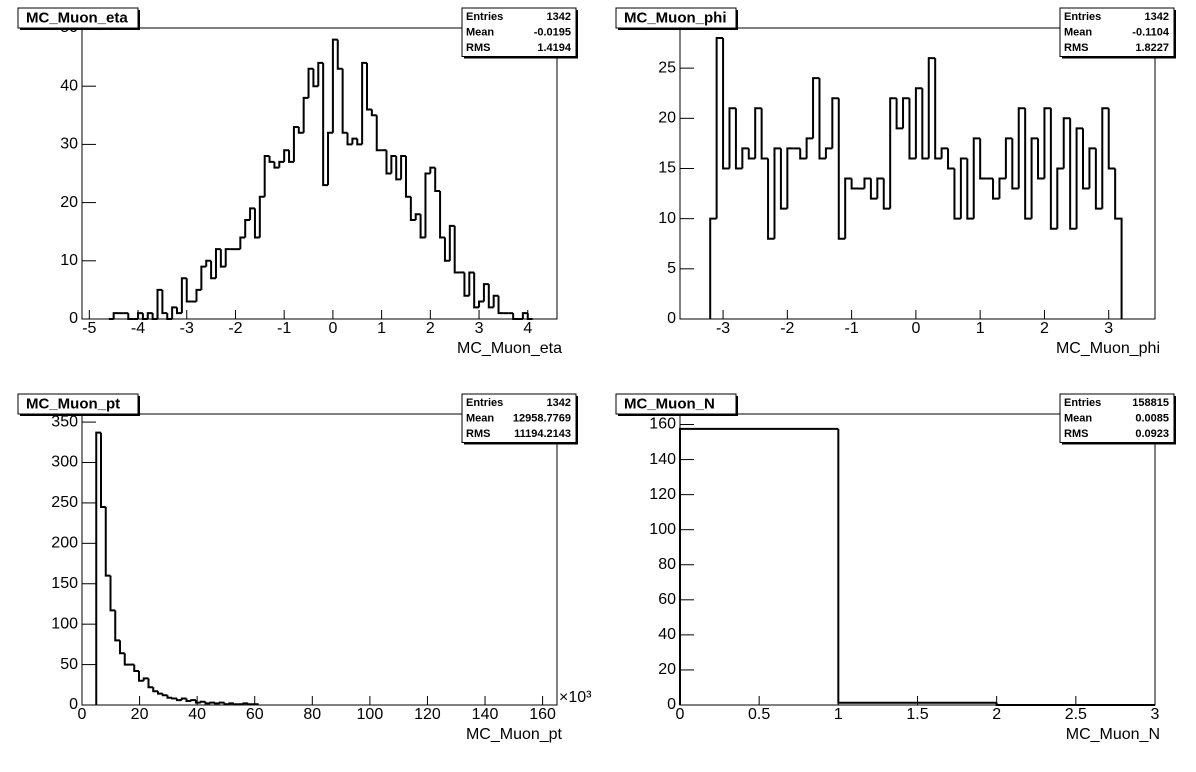  Describe the element at coordinates (1150, 403) in the screenshot. I see `stats-value: 158815` at that location.